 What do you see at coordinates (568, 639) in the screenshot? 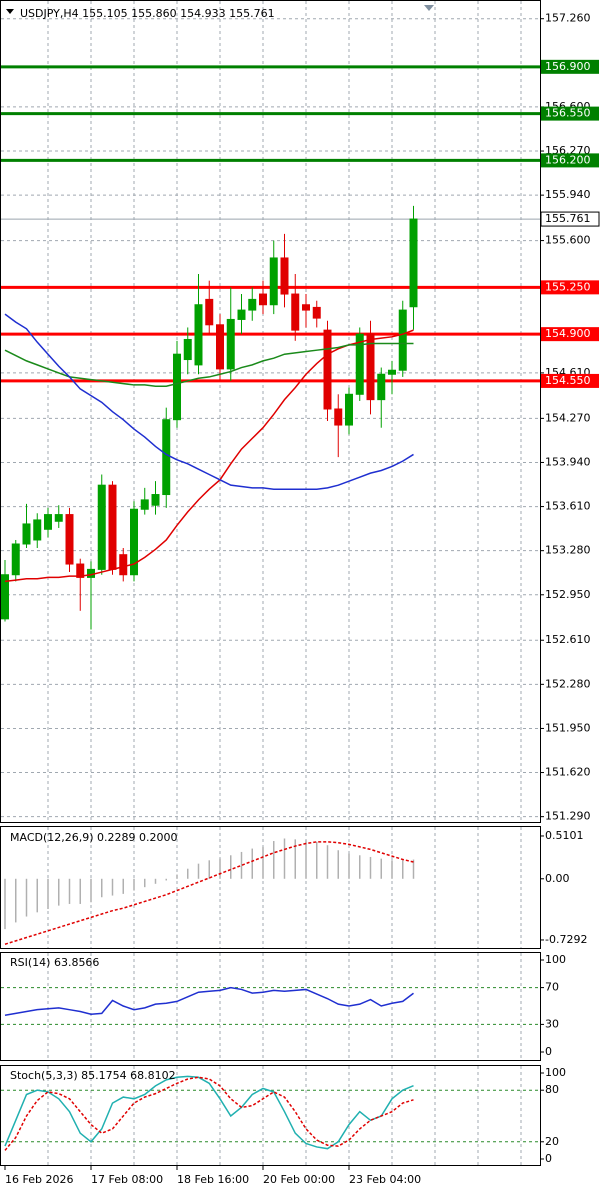
I see `y-tick-label: 152.610` at bounding box center [568, 639].